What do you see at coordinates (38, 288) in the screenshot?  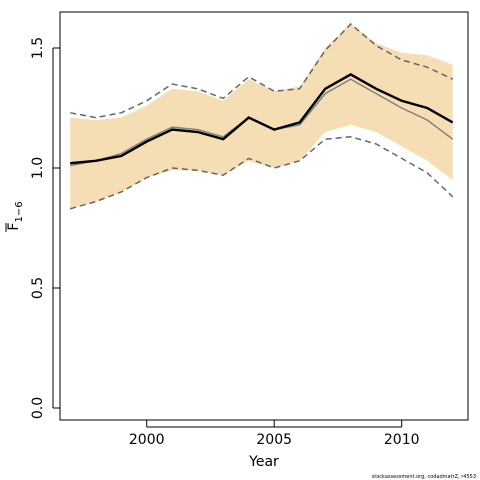 I see `y-tick-label: 0.5` at bounding box center [38, 288].